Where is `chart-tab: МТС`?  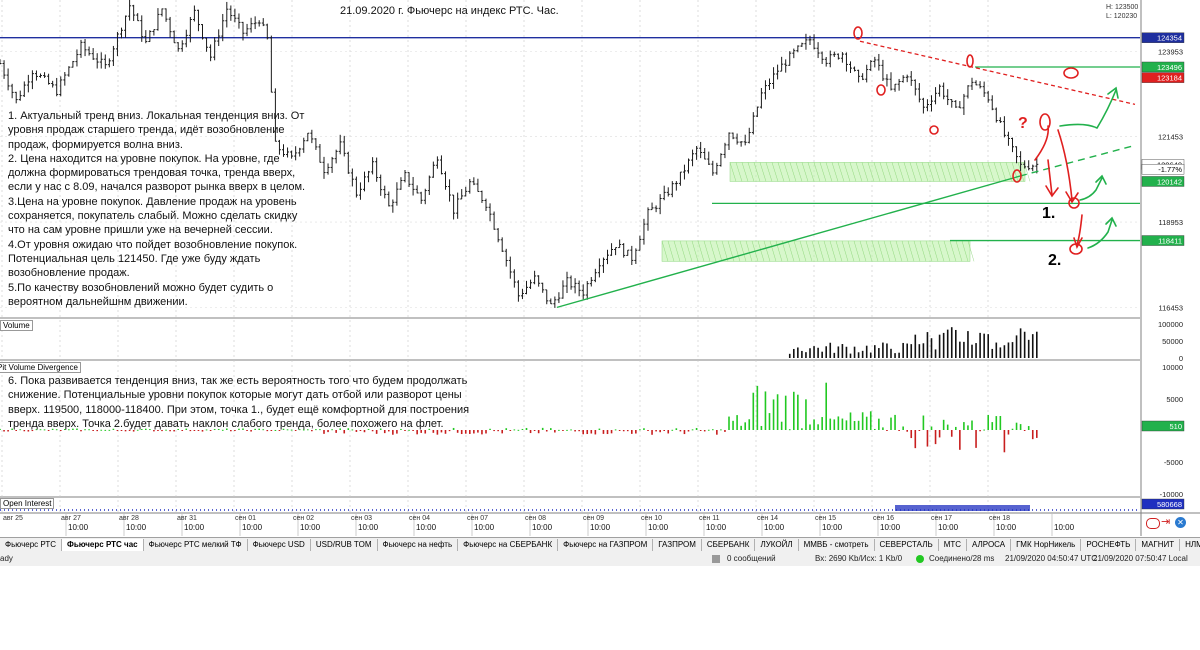
chart-tab: МТС is located at coordinates (953, 545).